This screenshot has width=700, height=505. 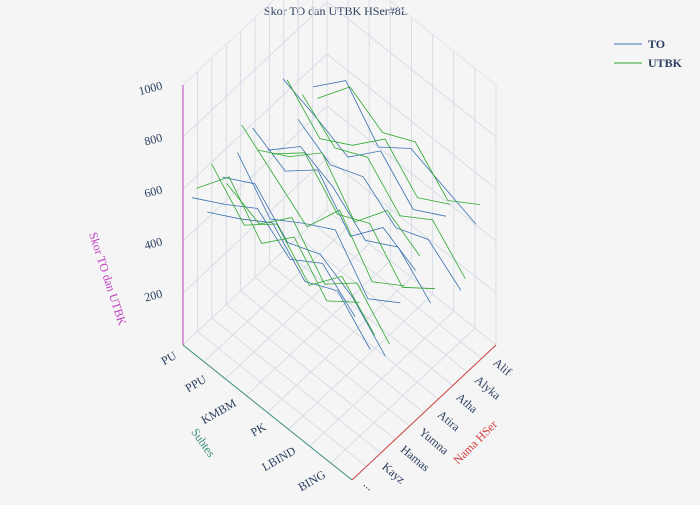 What do you see at coordinates (488, 388) in the screenshot?
I see `nama-tick-label: Alyka` at bounding box center [488, 388].